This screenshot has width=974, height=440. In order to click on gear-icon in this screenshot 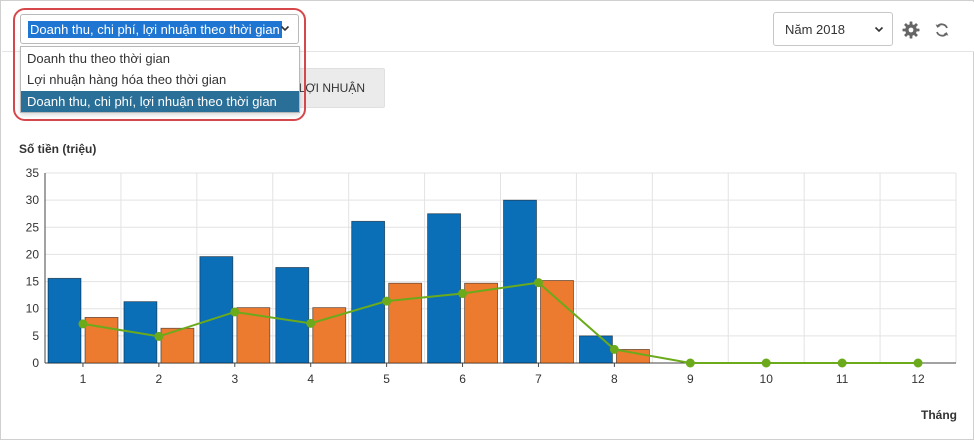, I will do `click(911, 30)`.